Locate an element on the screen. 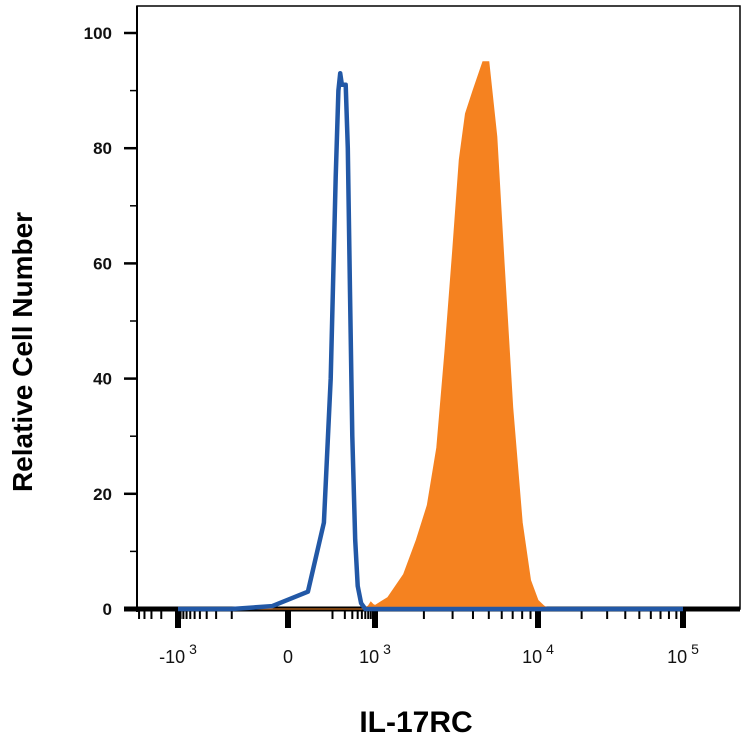 The image size is (742, 746). y-tick-label: 20 is located at coordinates (102, 494).